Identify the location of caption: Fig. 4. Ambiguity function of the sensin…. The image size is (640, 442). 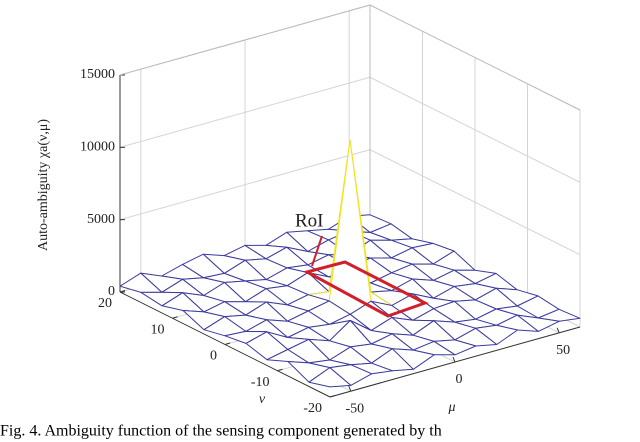
(221, 431).